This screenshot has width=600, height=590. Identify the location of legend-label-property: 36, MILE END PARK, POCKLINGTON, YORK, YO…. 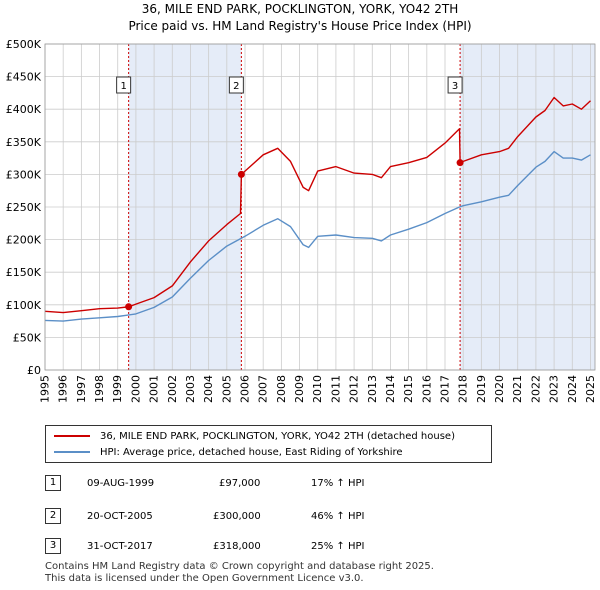
(277, 436).